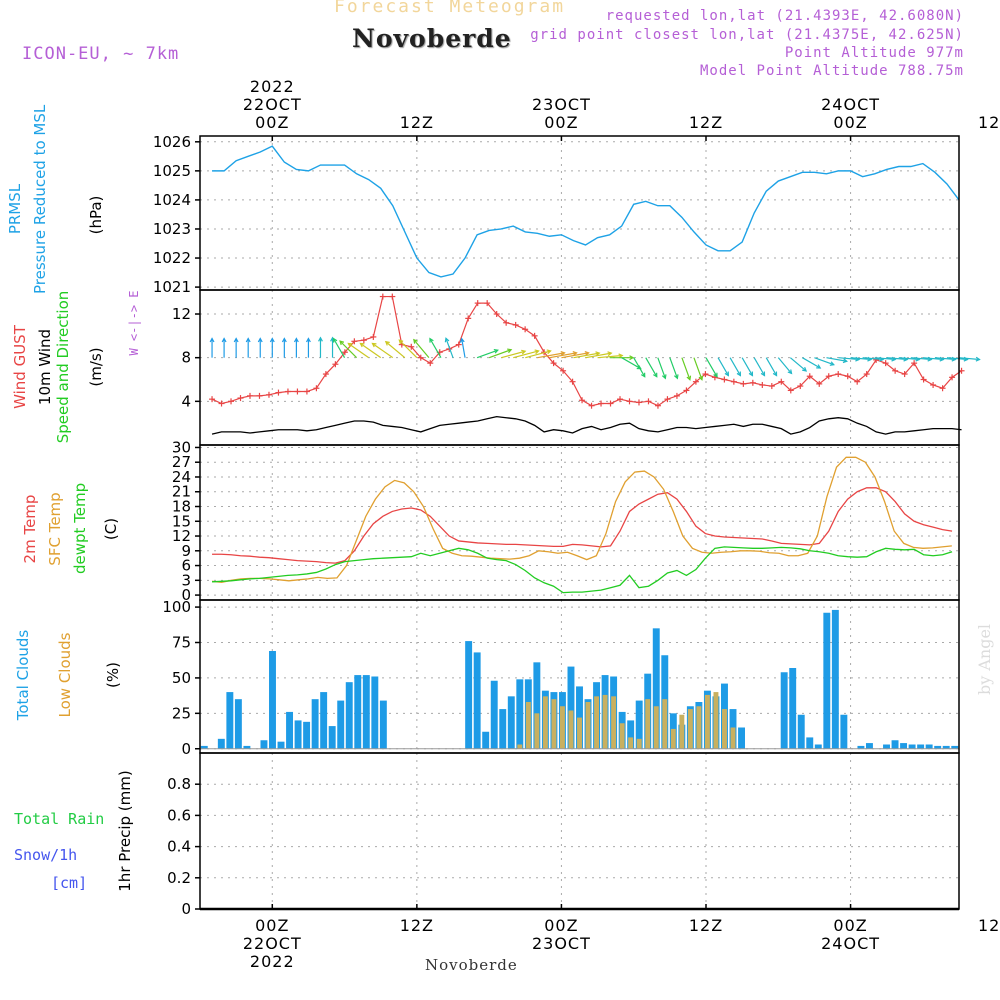 This screenshot has height=1000, width=1000. What do you see at coordinates (186, 401) in the screenshot?
I see `ytick-label-wind: 4` at bounding box center [186, 401].